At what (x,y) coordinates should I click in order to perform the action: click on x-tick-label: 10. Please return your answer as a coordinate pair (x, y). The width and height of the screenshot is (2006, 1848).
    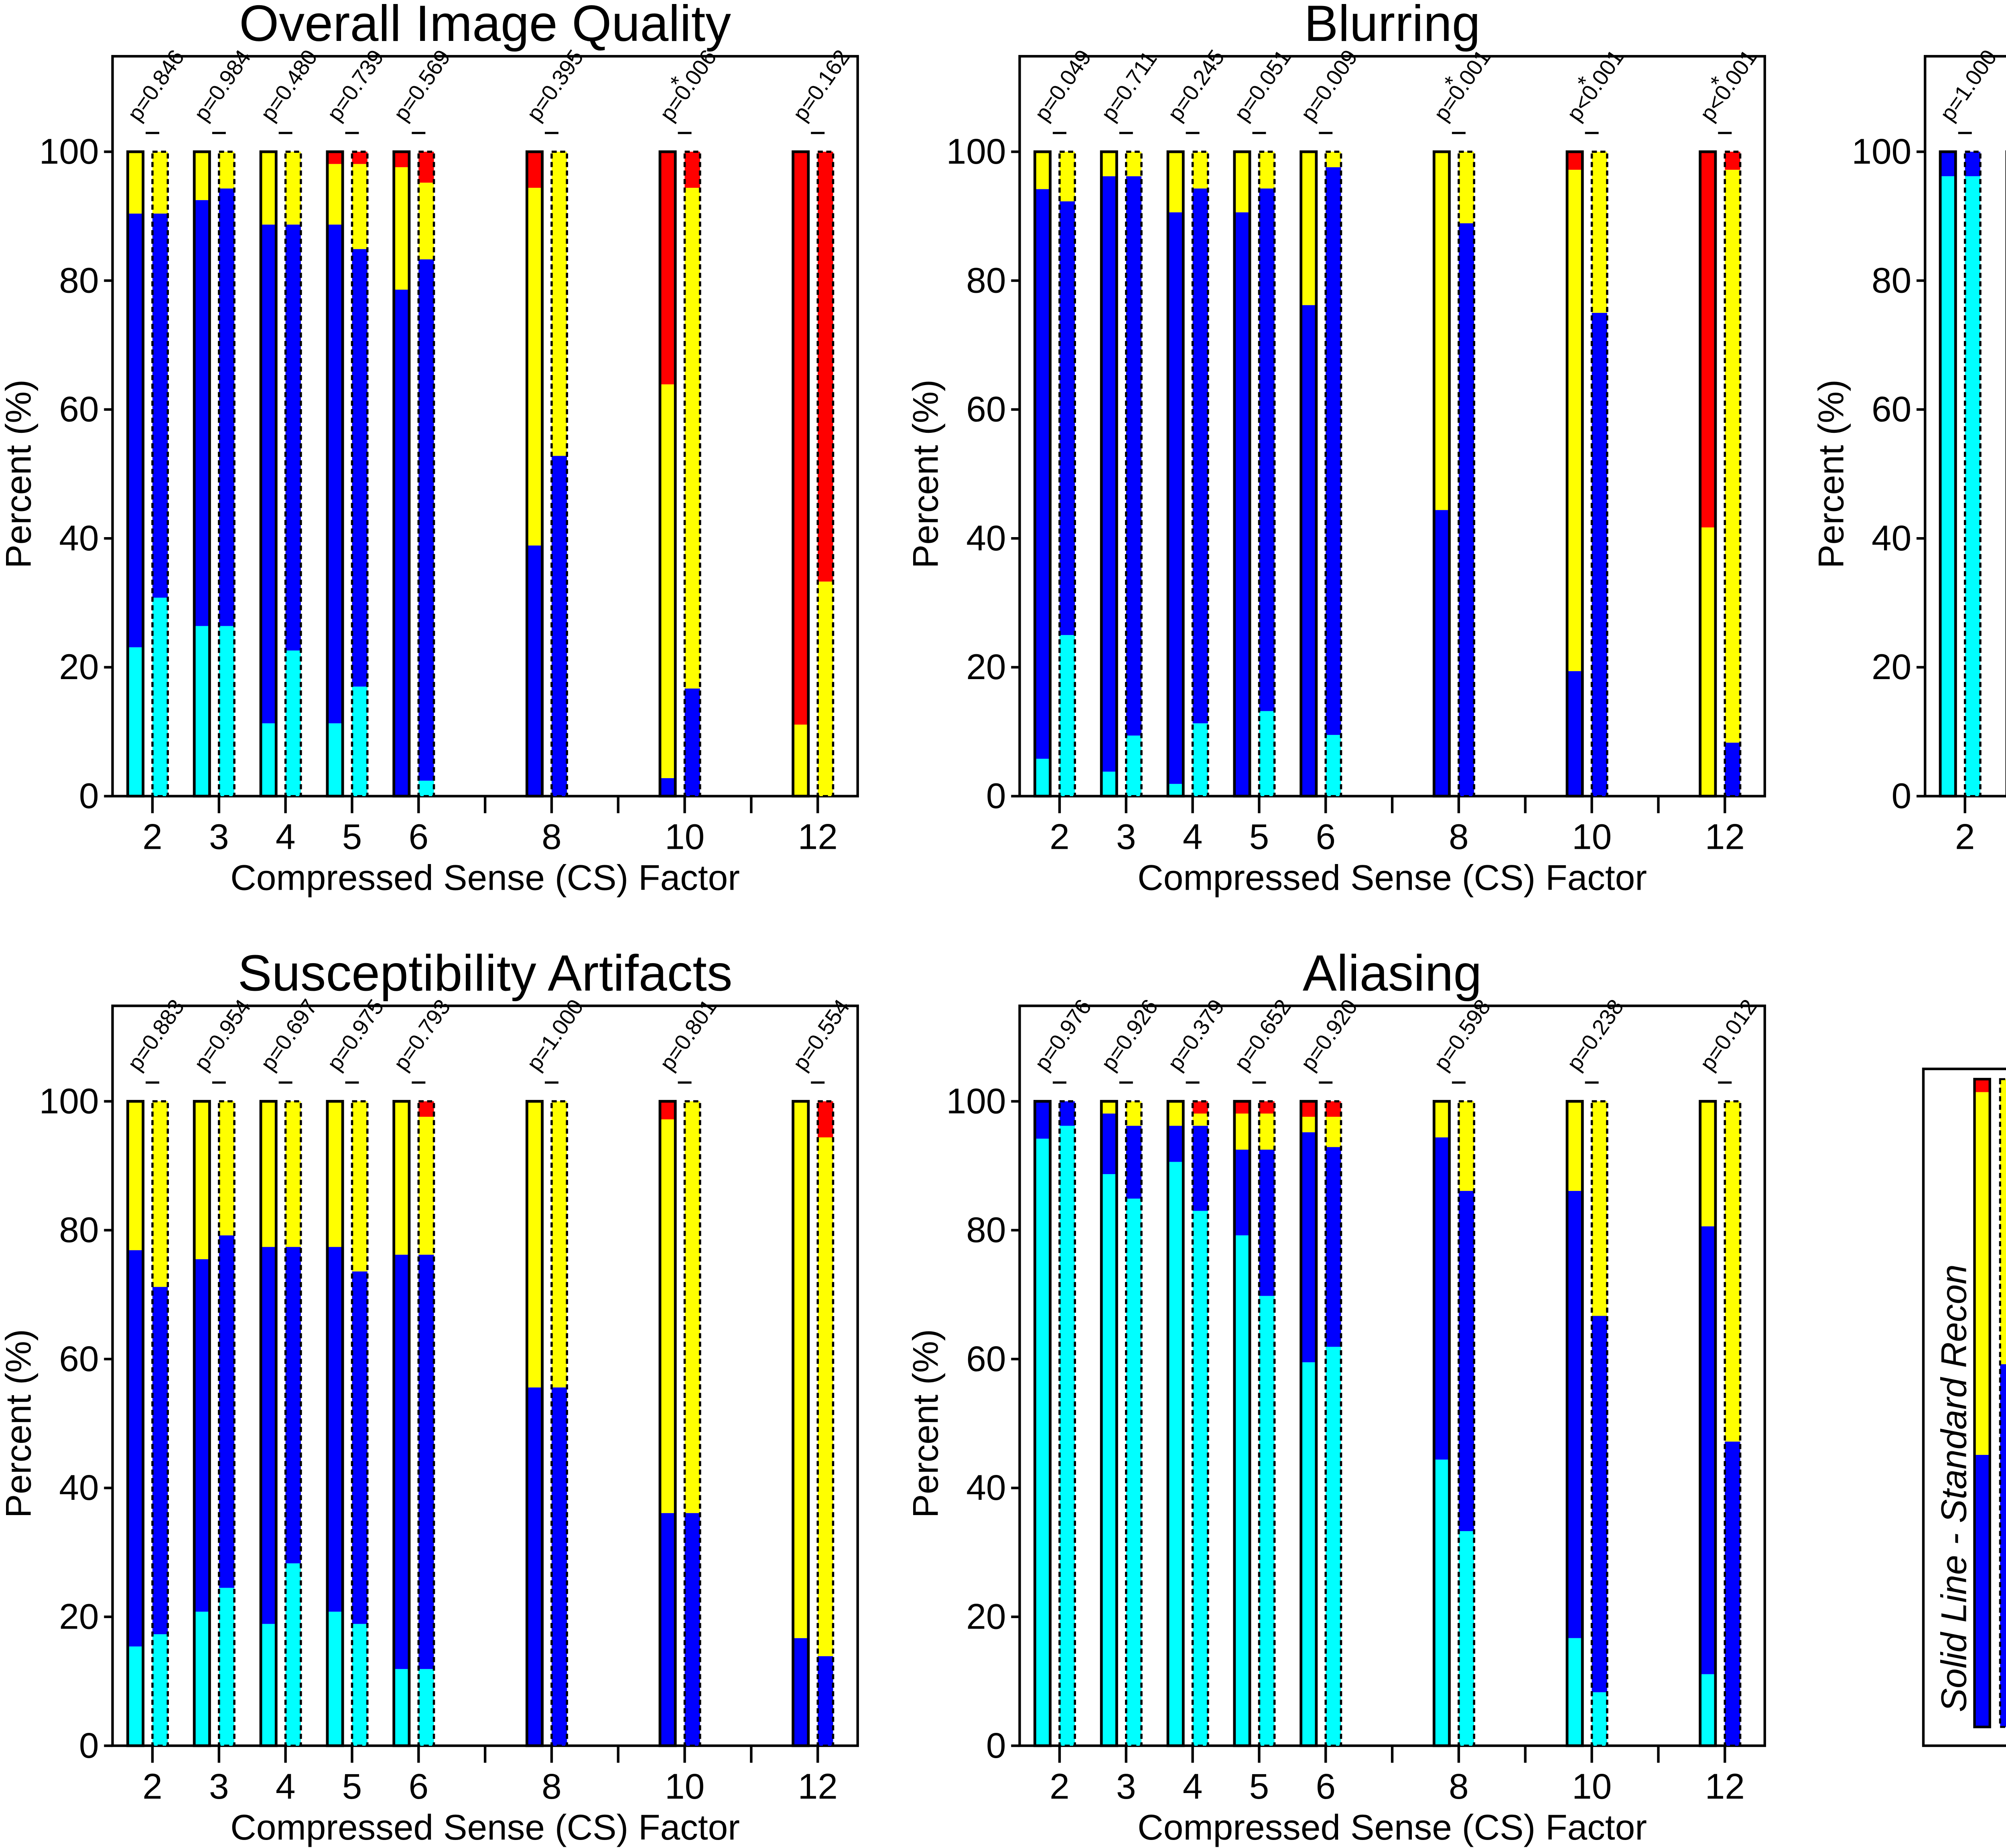
    Looking at the image, I should click on (685, 837).